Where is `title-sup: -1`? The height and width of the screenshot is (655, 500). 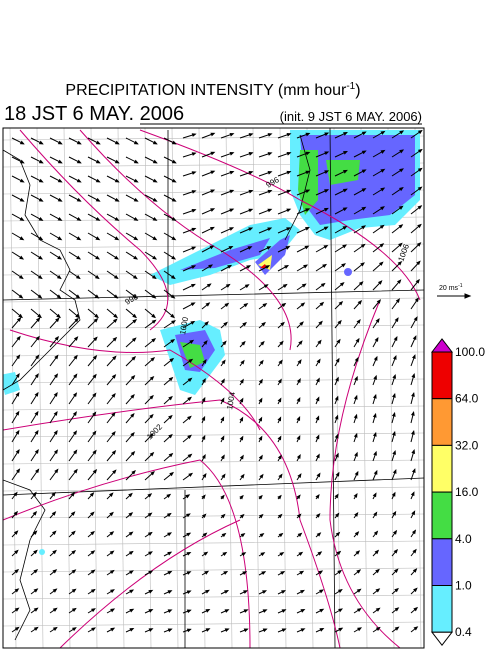 title-sup: -1 is located at coordinates (350, 86).